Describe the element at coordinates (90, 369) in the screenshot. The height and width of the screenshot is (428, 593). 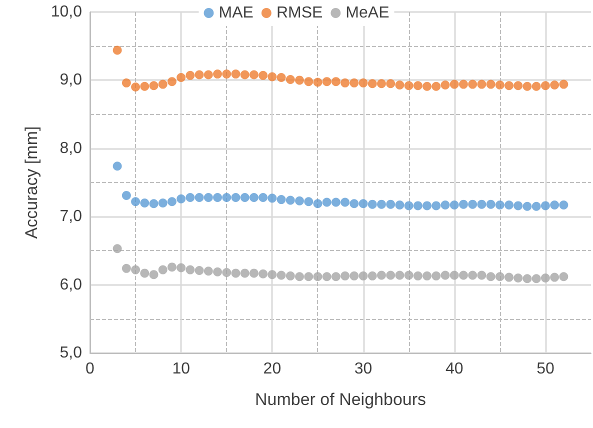
I see `x-tick-label: 0` at that location.